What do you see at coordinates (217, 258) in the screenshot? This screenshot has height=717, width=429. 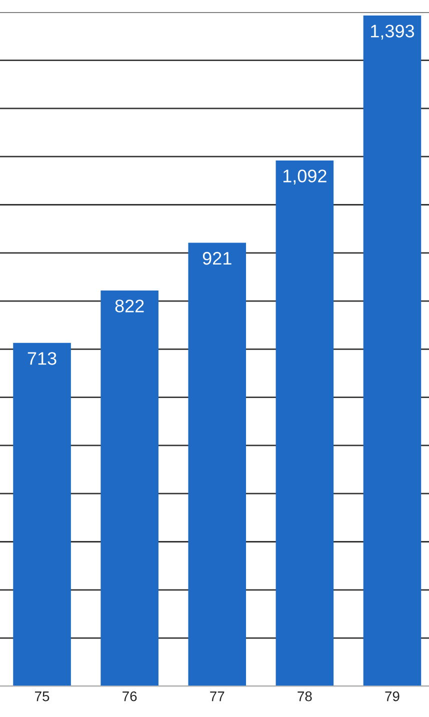 I see `data-label: 921` at bounding box center [217, 258].